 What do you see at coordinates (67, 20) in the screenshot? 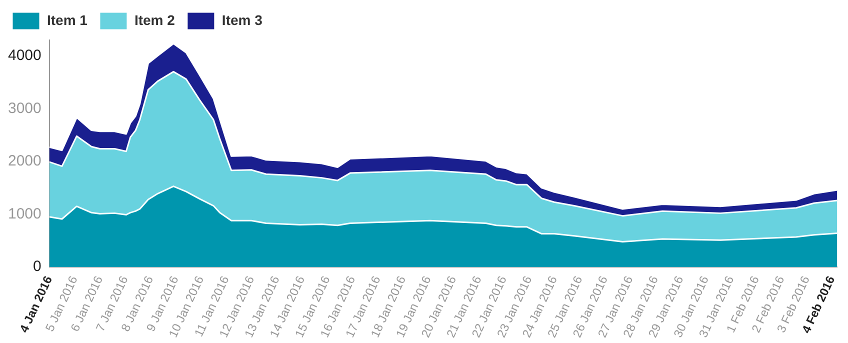
I see `legend-label: Item 1` at bounding box center [67, 20].